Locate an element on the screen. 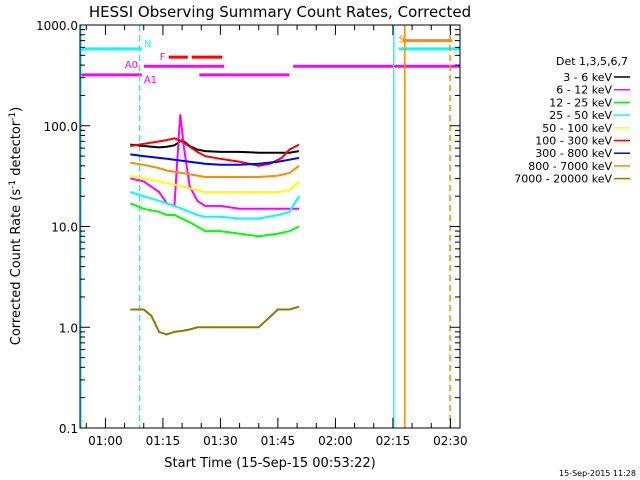  x-tick-label: 02:30 is located at coordinates (450, 441).